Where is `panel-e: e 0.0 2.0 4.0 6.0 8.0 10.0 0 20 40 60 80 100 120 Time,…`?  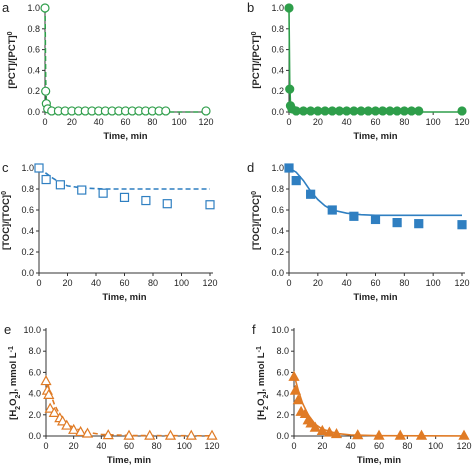
panel-e: e 0.0 2.0 4.0 6.0 8.0 10.0 0 20 40 60 80 100 120 Time,… is located at coordinates (112, 394).